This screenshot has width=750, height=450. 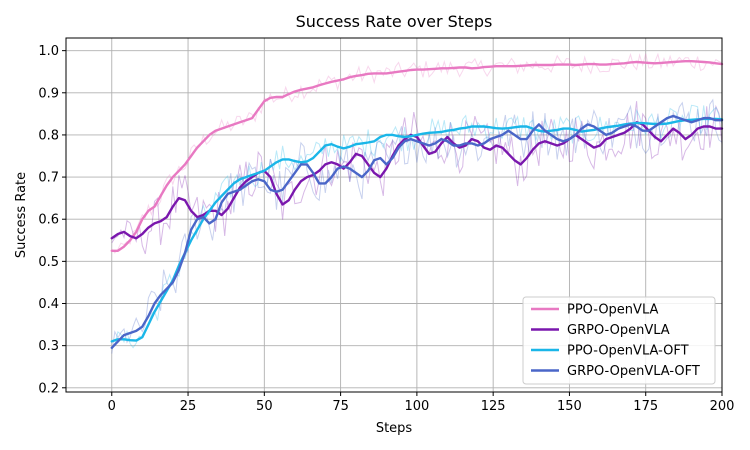 I want to click on x-tick-label: 100, so click(x=416, y=406).